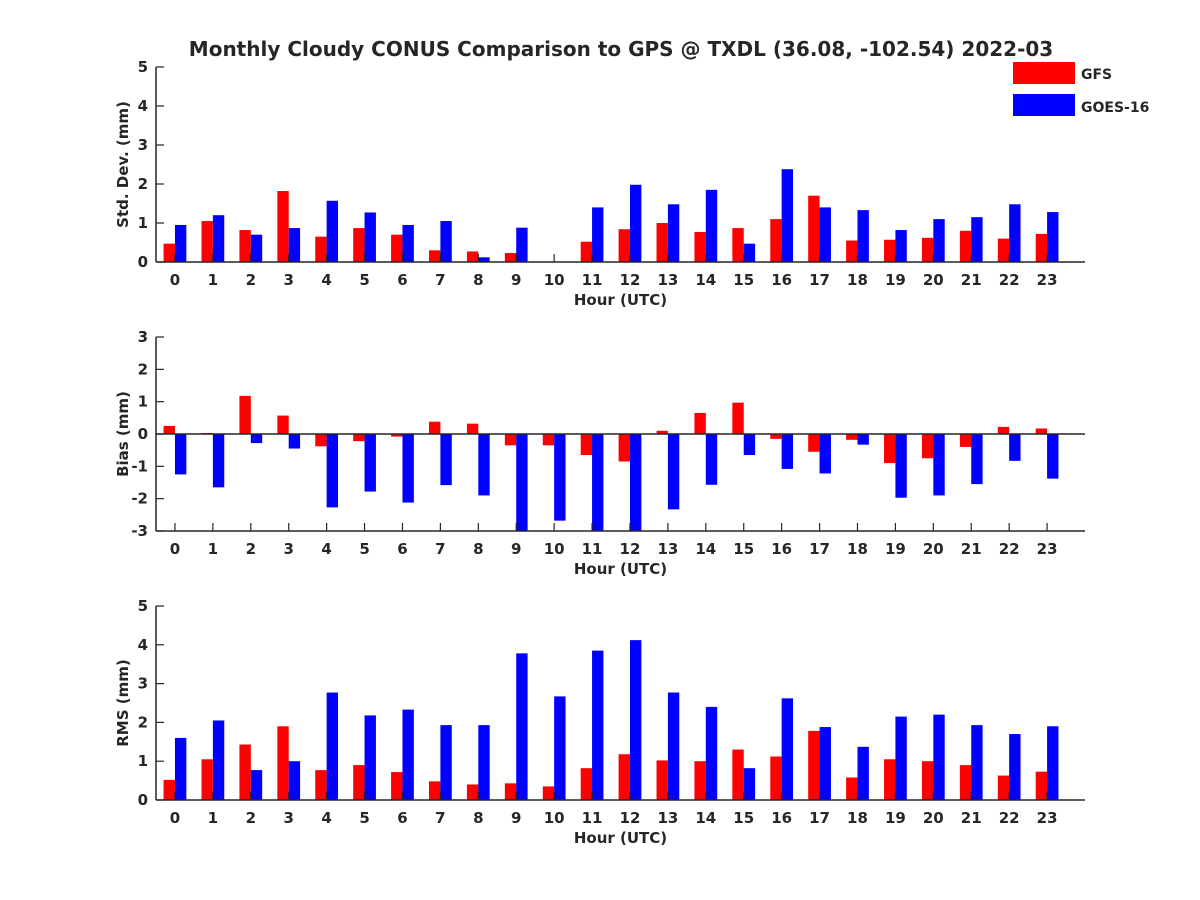  I want to click on bias-x-tick-label: 15, so click(743, 549).